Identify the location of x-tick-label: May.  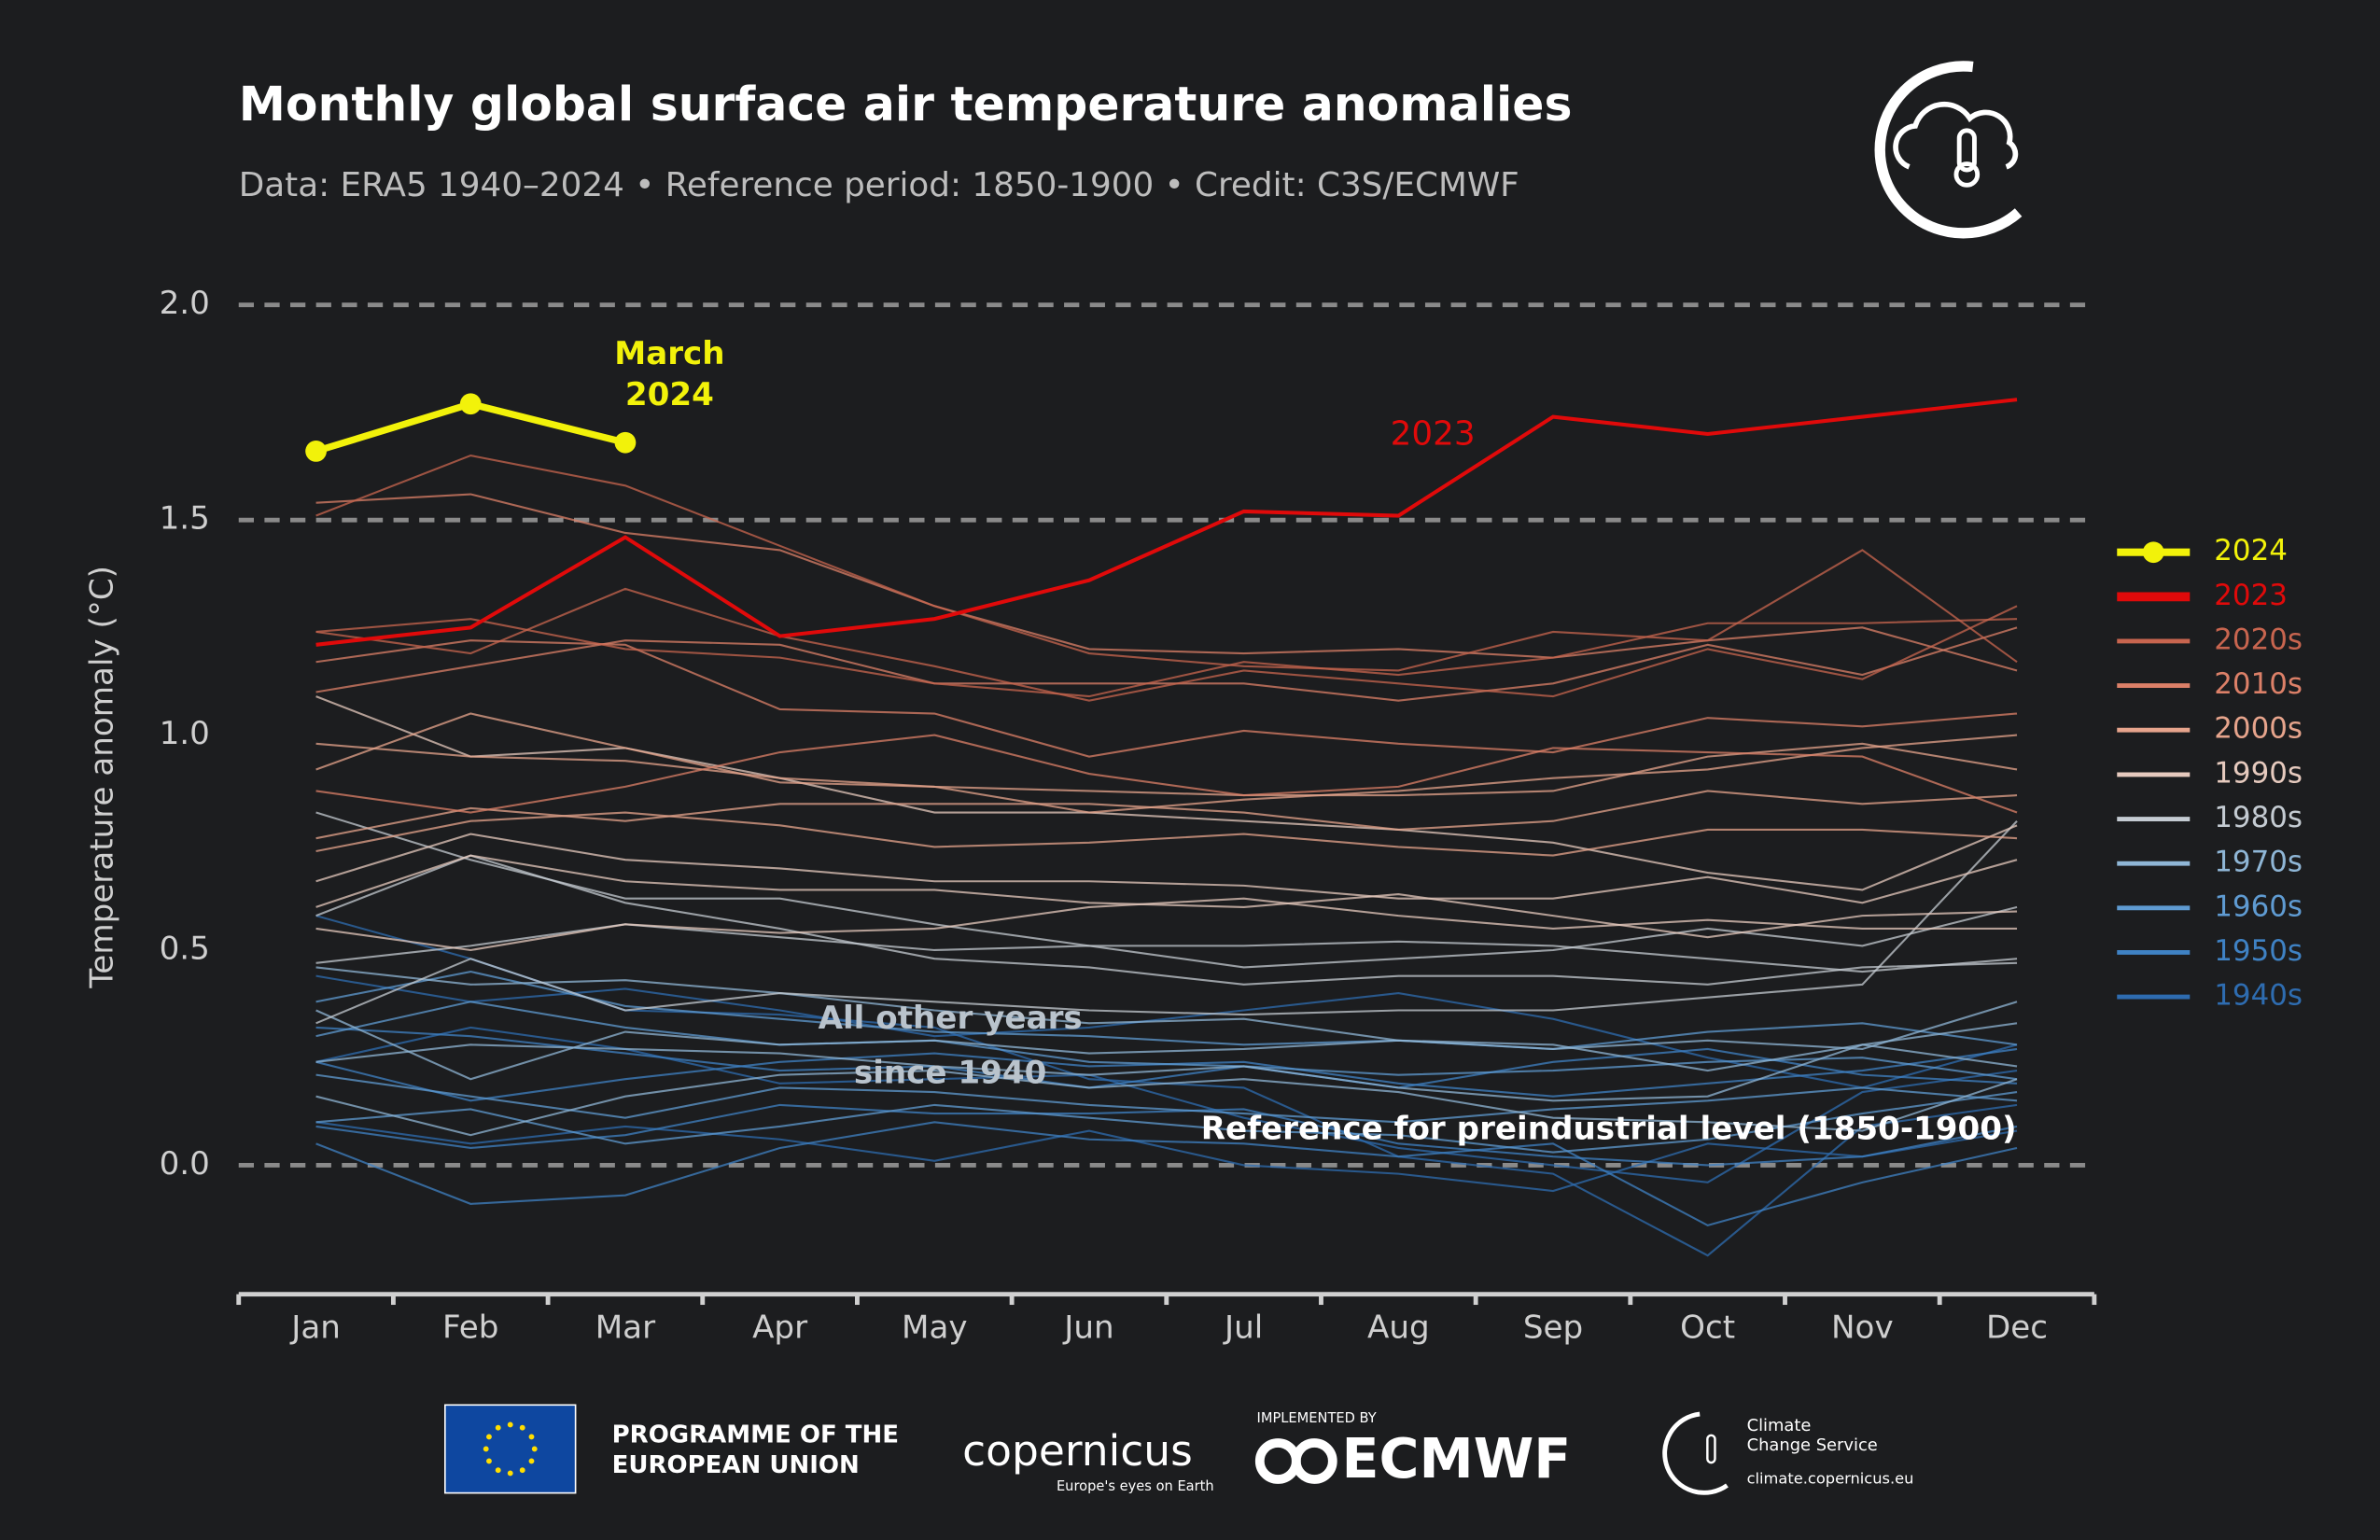
(935, 1328).